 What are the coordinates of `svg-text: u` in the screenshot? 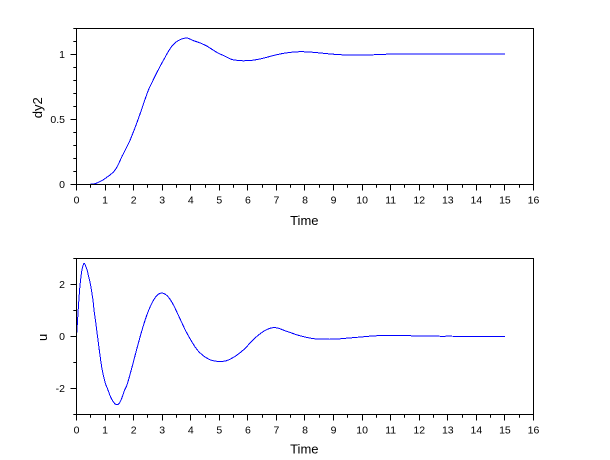 It's located at (42, 337).